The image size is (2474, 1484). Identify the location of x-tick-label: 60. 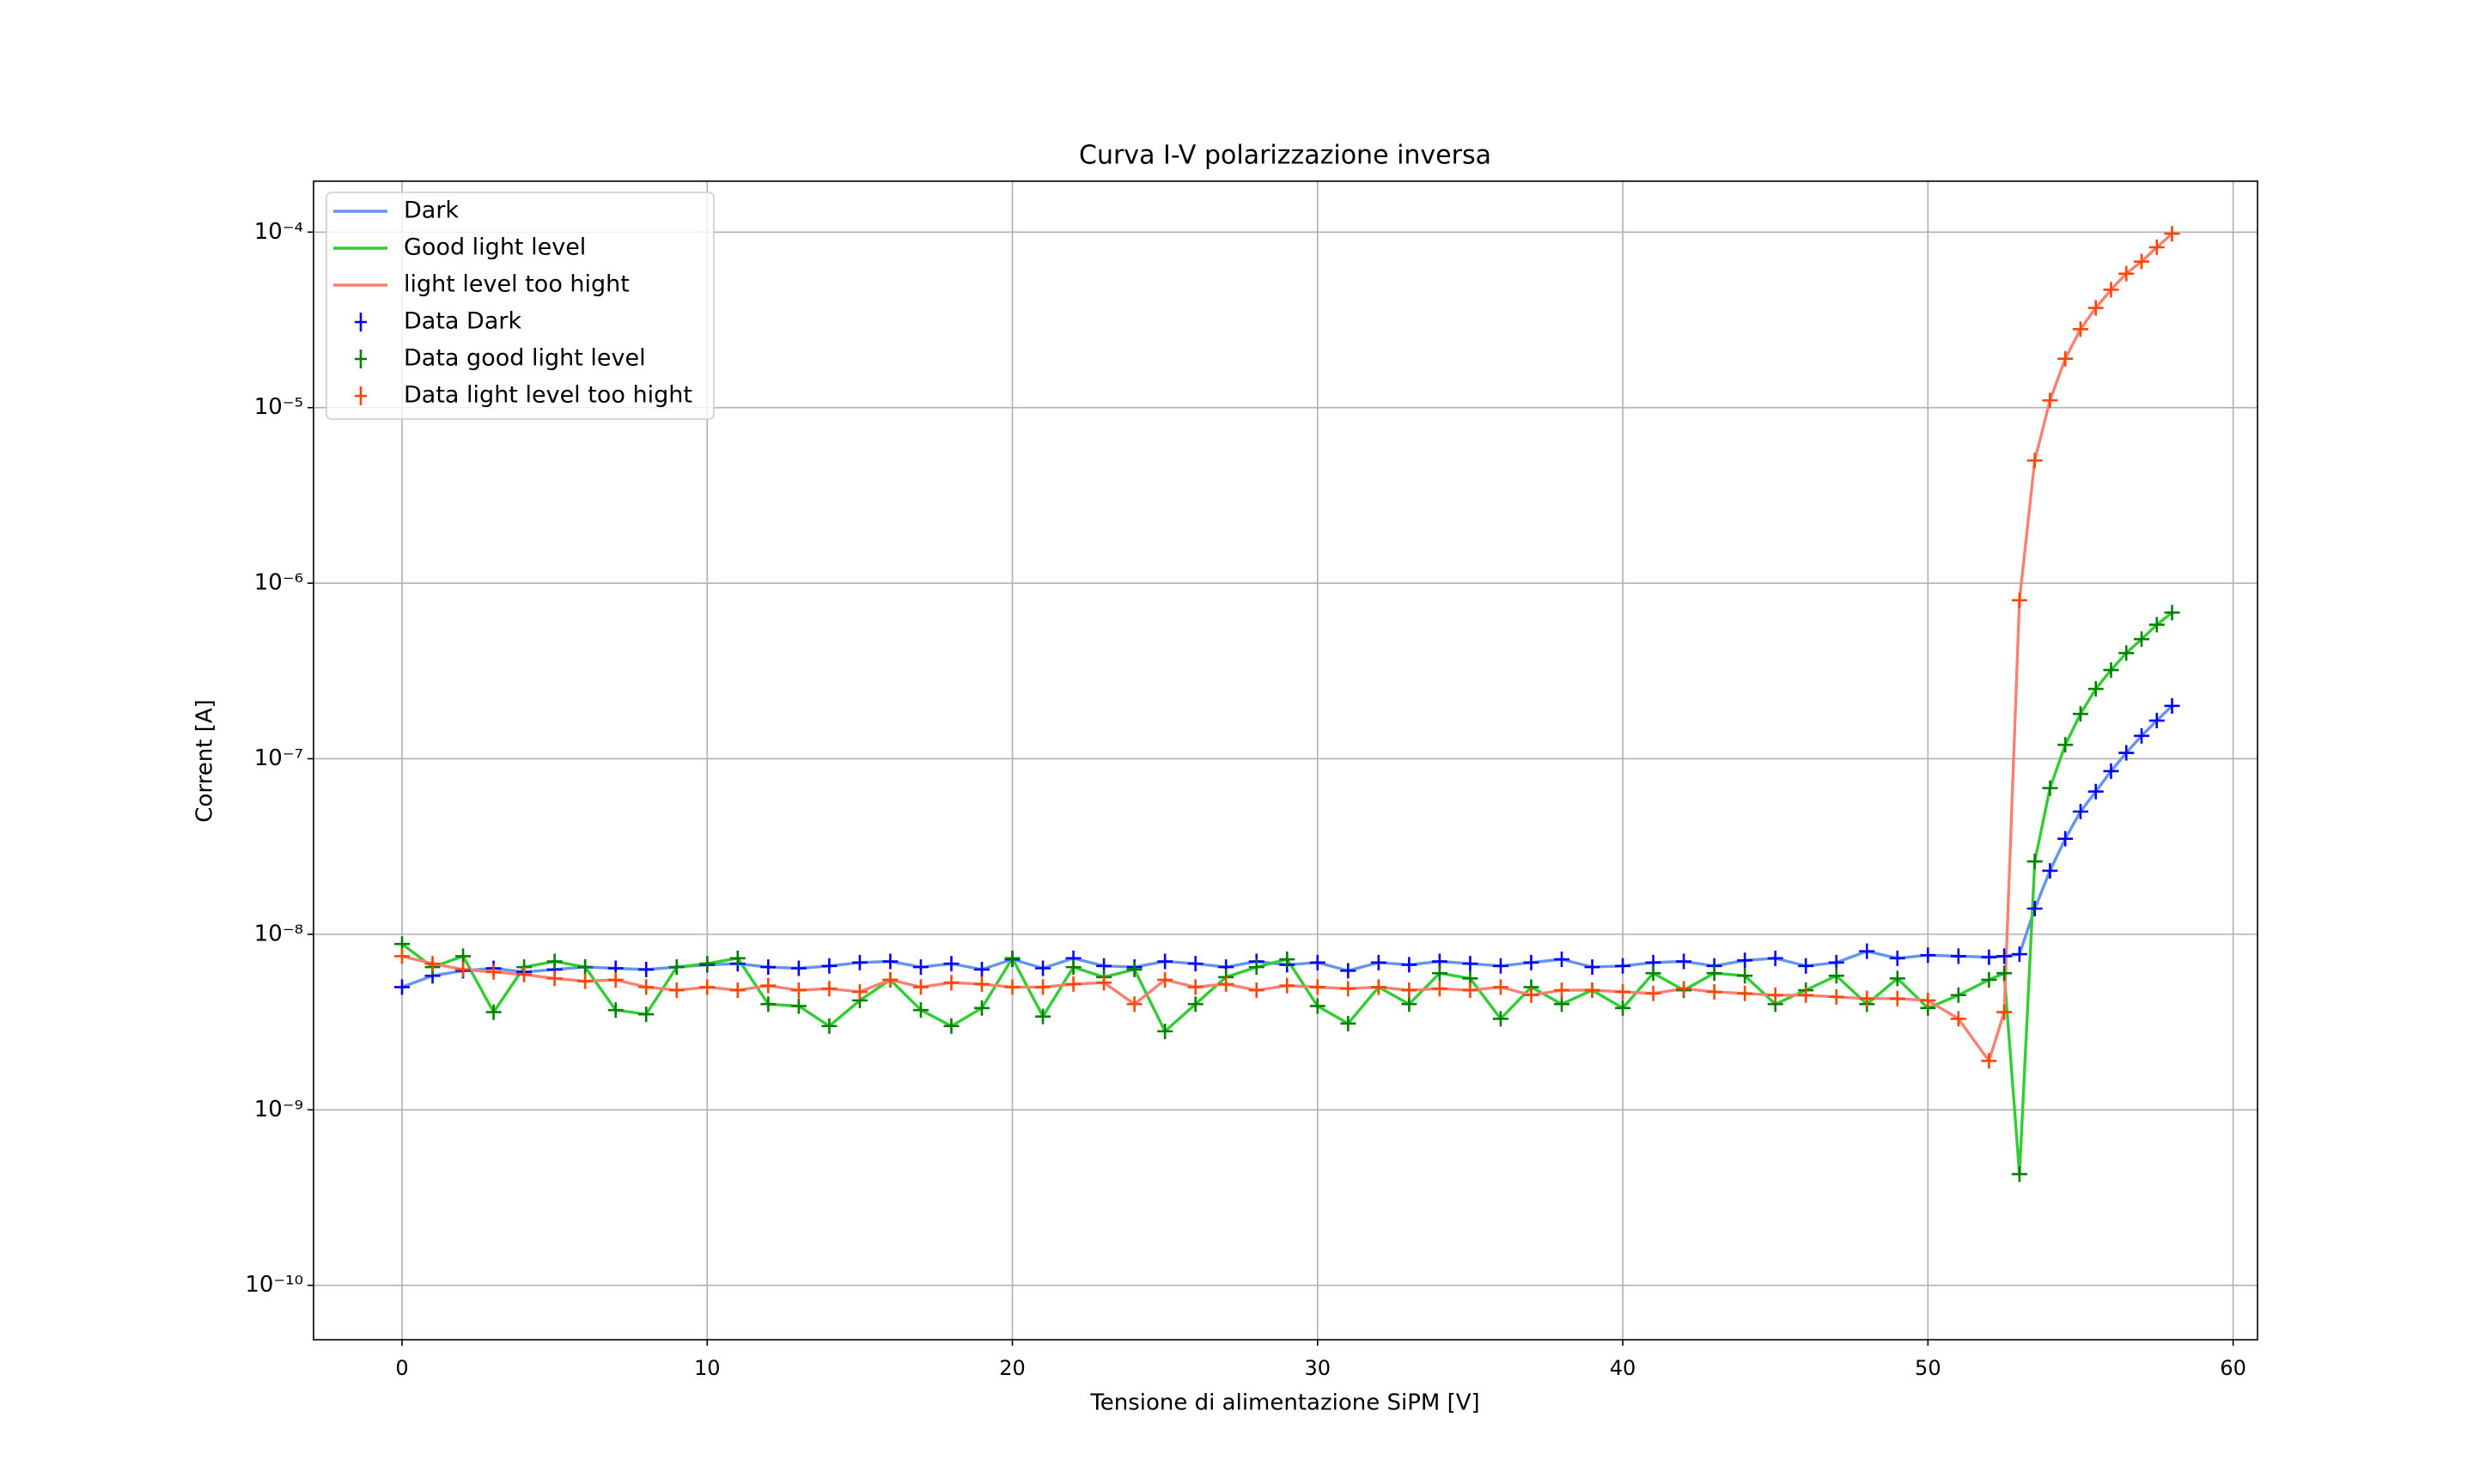
(2233, 1368).